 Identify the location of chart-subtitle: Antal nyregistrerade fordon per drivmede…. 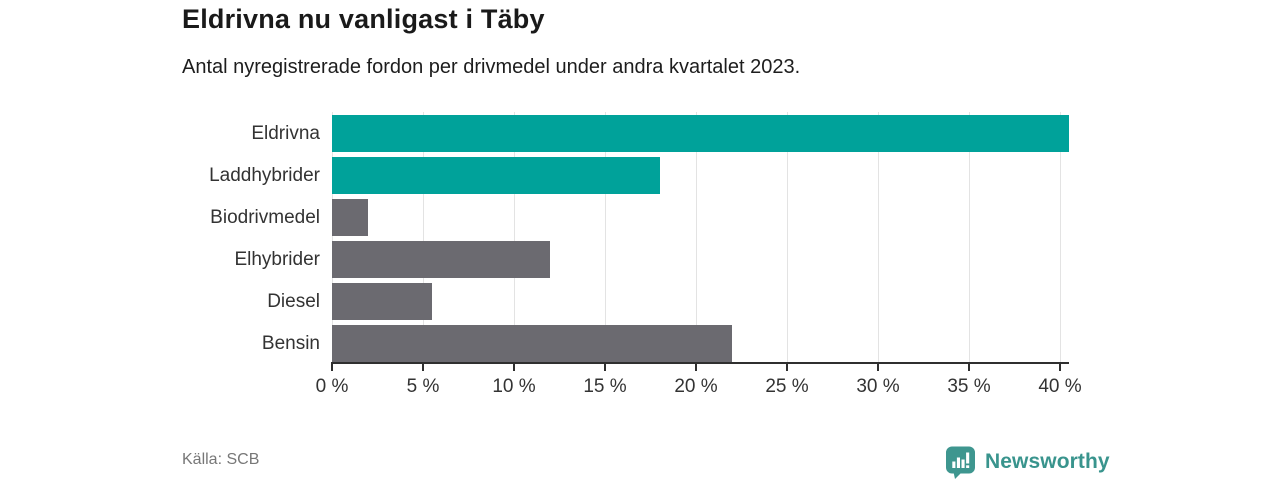
(491, 67).